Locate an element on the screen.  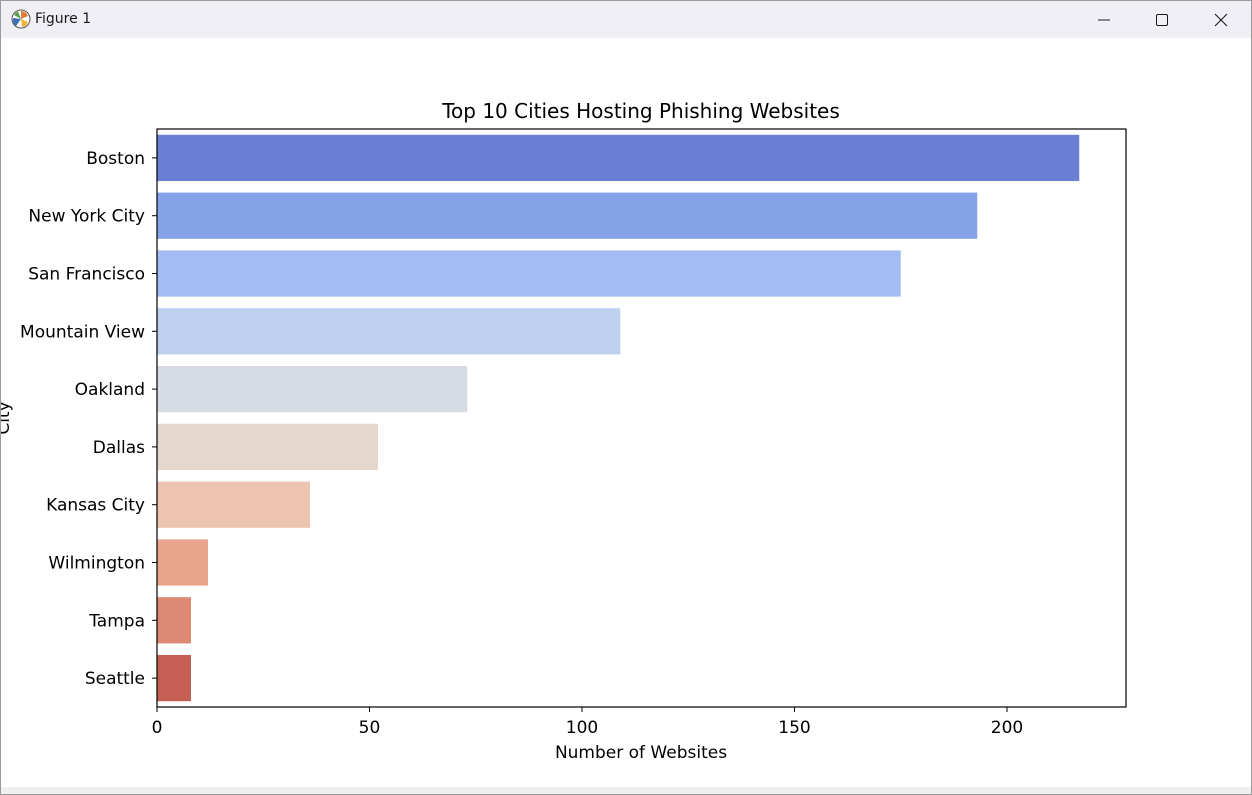
y-tick-label: Kansas City is located at coordinates (95, 506).